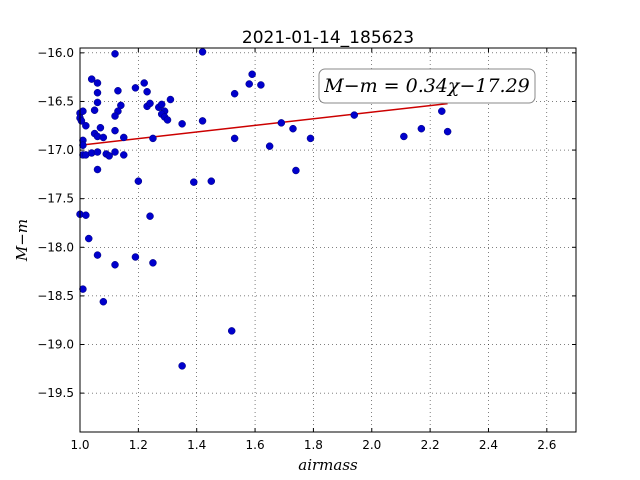 Image resolution: width=640 pixels, height=480 pixels. I want to click on x-tick-label: 2.6, so click(546, 445).